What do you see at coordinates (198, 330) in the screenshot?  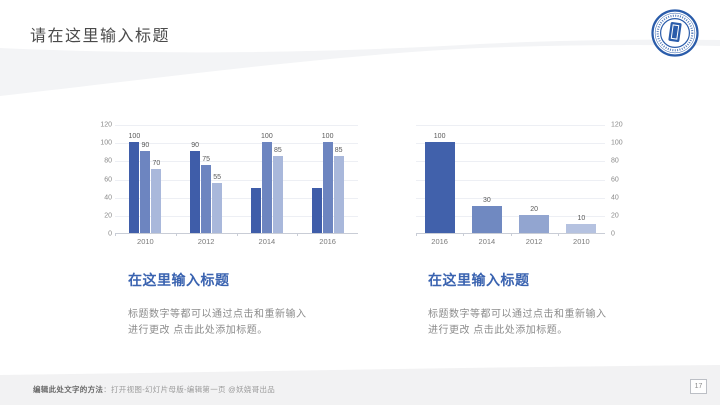 I see `left-section-body-line2: 进行更改 点击此处添加标题。` at bounding box center [198, 330].